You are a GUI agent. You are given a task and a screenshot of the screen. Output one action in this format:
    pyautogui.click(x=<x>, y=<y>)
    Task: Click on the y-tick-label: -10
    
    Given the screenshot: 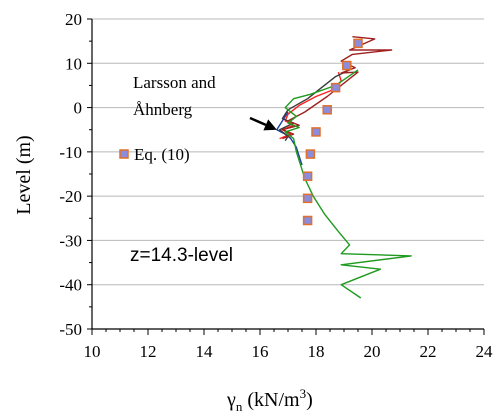 What is the action you would take?
    pyautogui.click(x=70, y=152)
    